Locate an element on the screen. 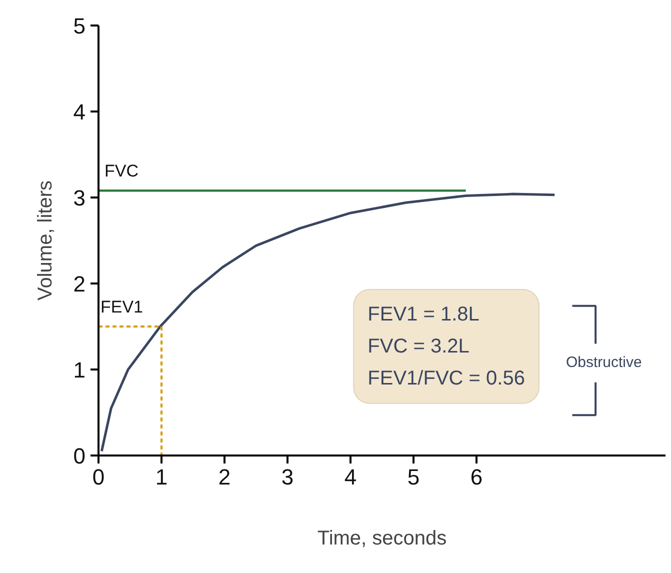 This screenshot has width=671, height=573. annotation: Obstructive is located at coordinates (604, 363).